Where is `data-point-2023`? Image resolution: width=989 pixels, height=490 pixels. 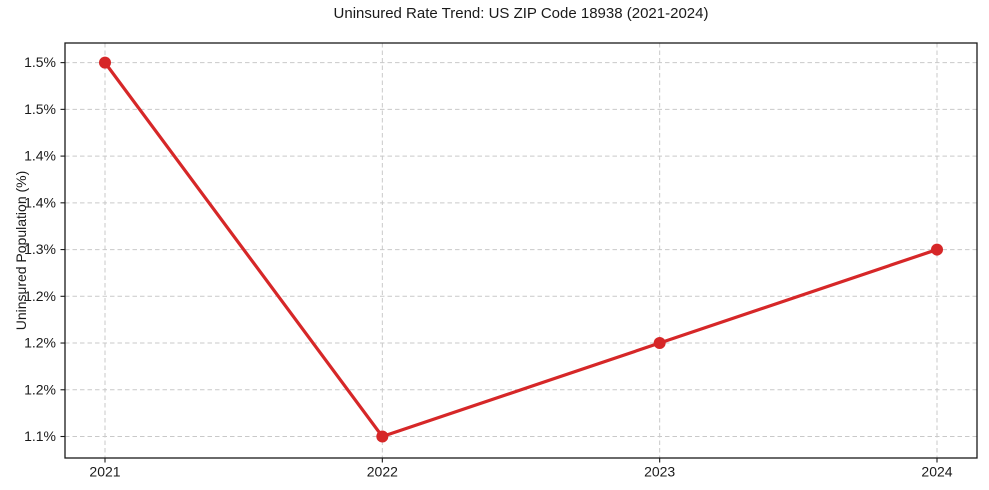
data-point-2023 is located at coordinates (659, 343).